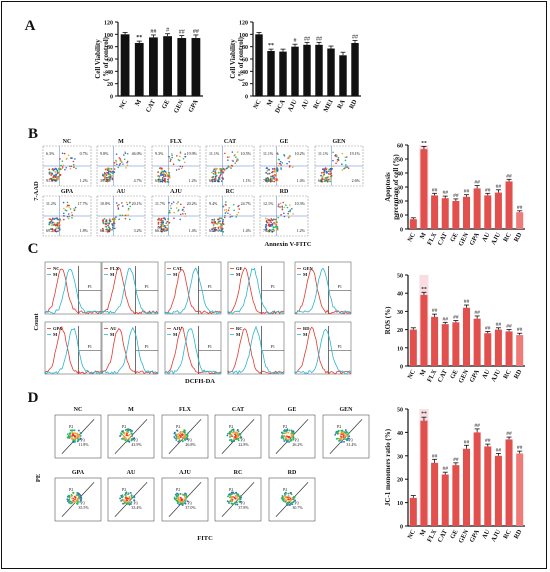  What do you see at coordinates (477, 342) in the screenshot?
I see `bar-GPA` at bounding box center [477, 342].